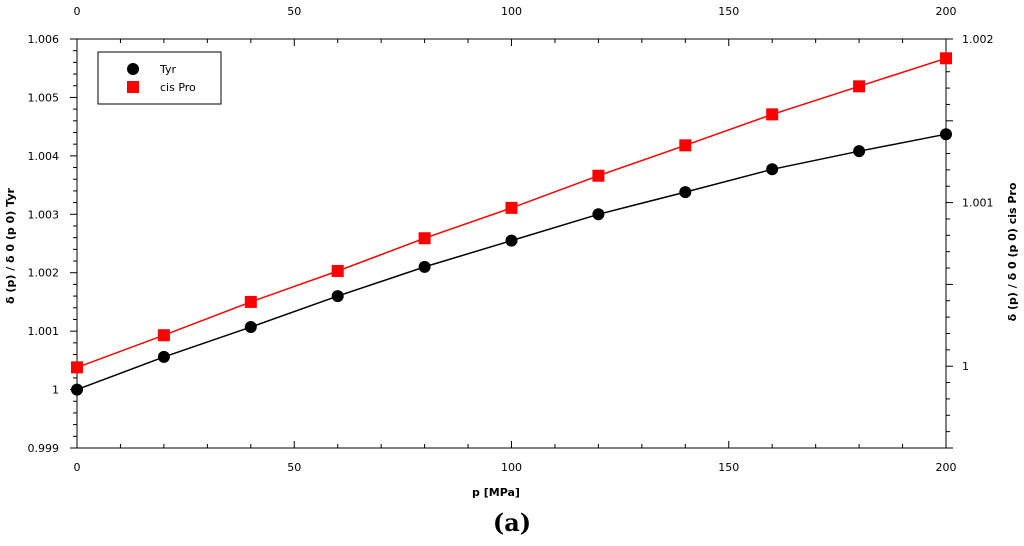 Image resolution: width=1024 pixels, height=546 pixels. What do you see at coordinates (294, 11) in the screenshot?
I see `x-tick-label-top: 50` at bounding box center [294, 11].